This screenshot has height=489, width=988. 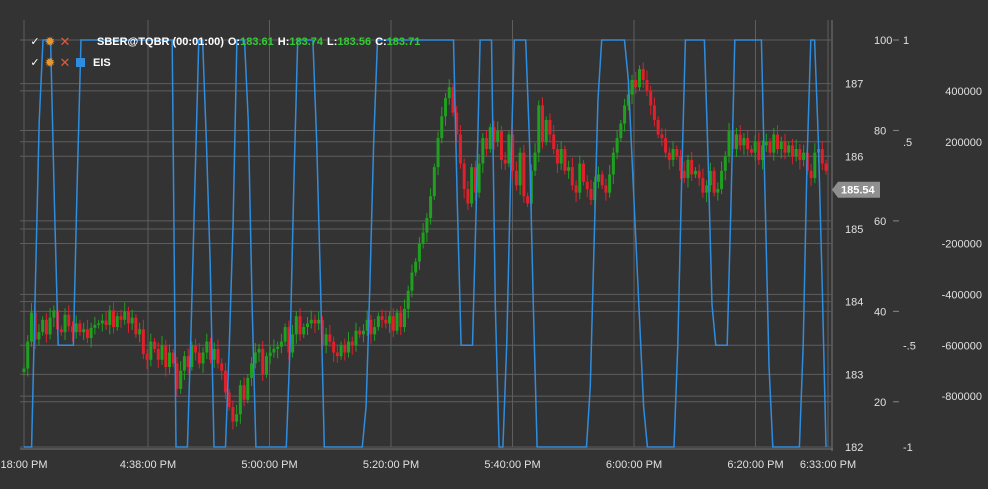 I want to click on eis-tick-label: 100, so click(x=883, y=41).